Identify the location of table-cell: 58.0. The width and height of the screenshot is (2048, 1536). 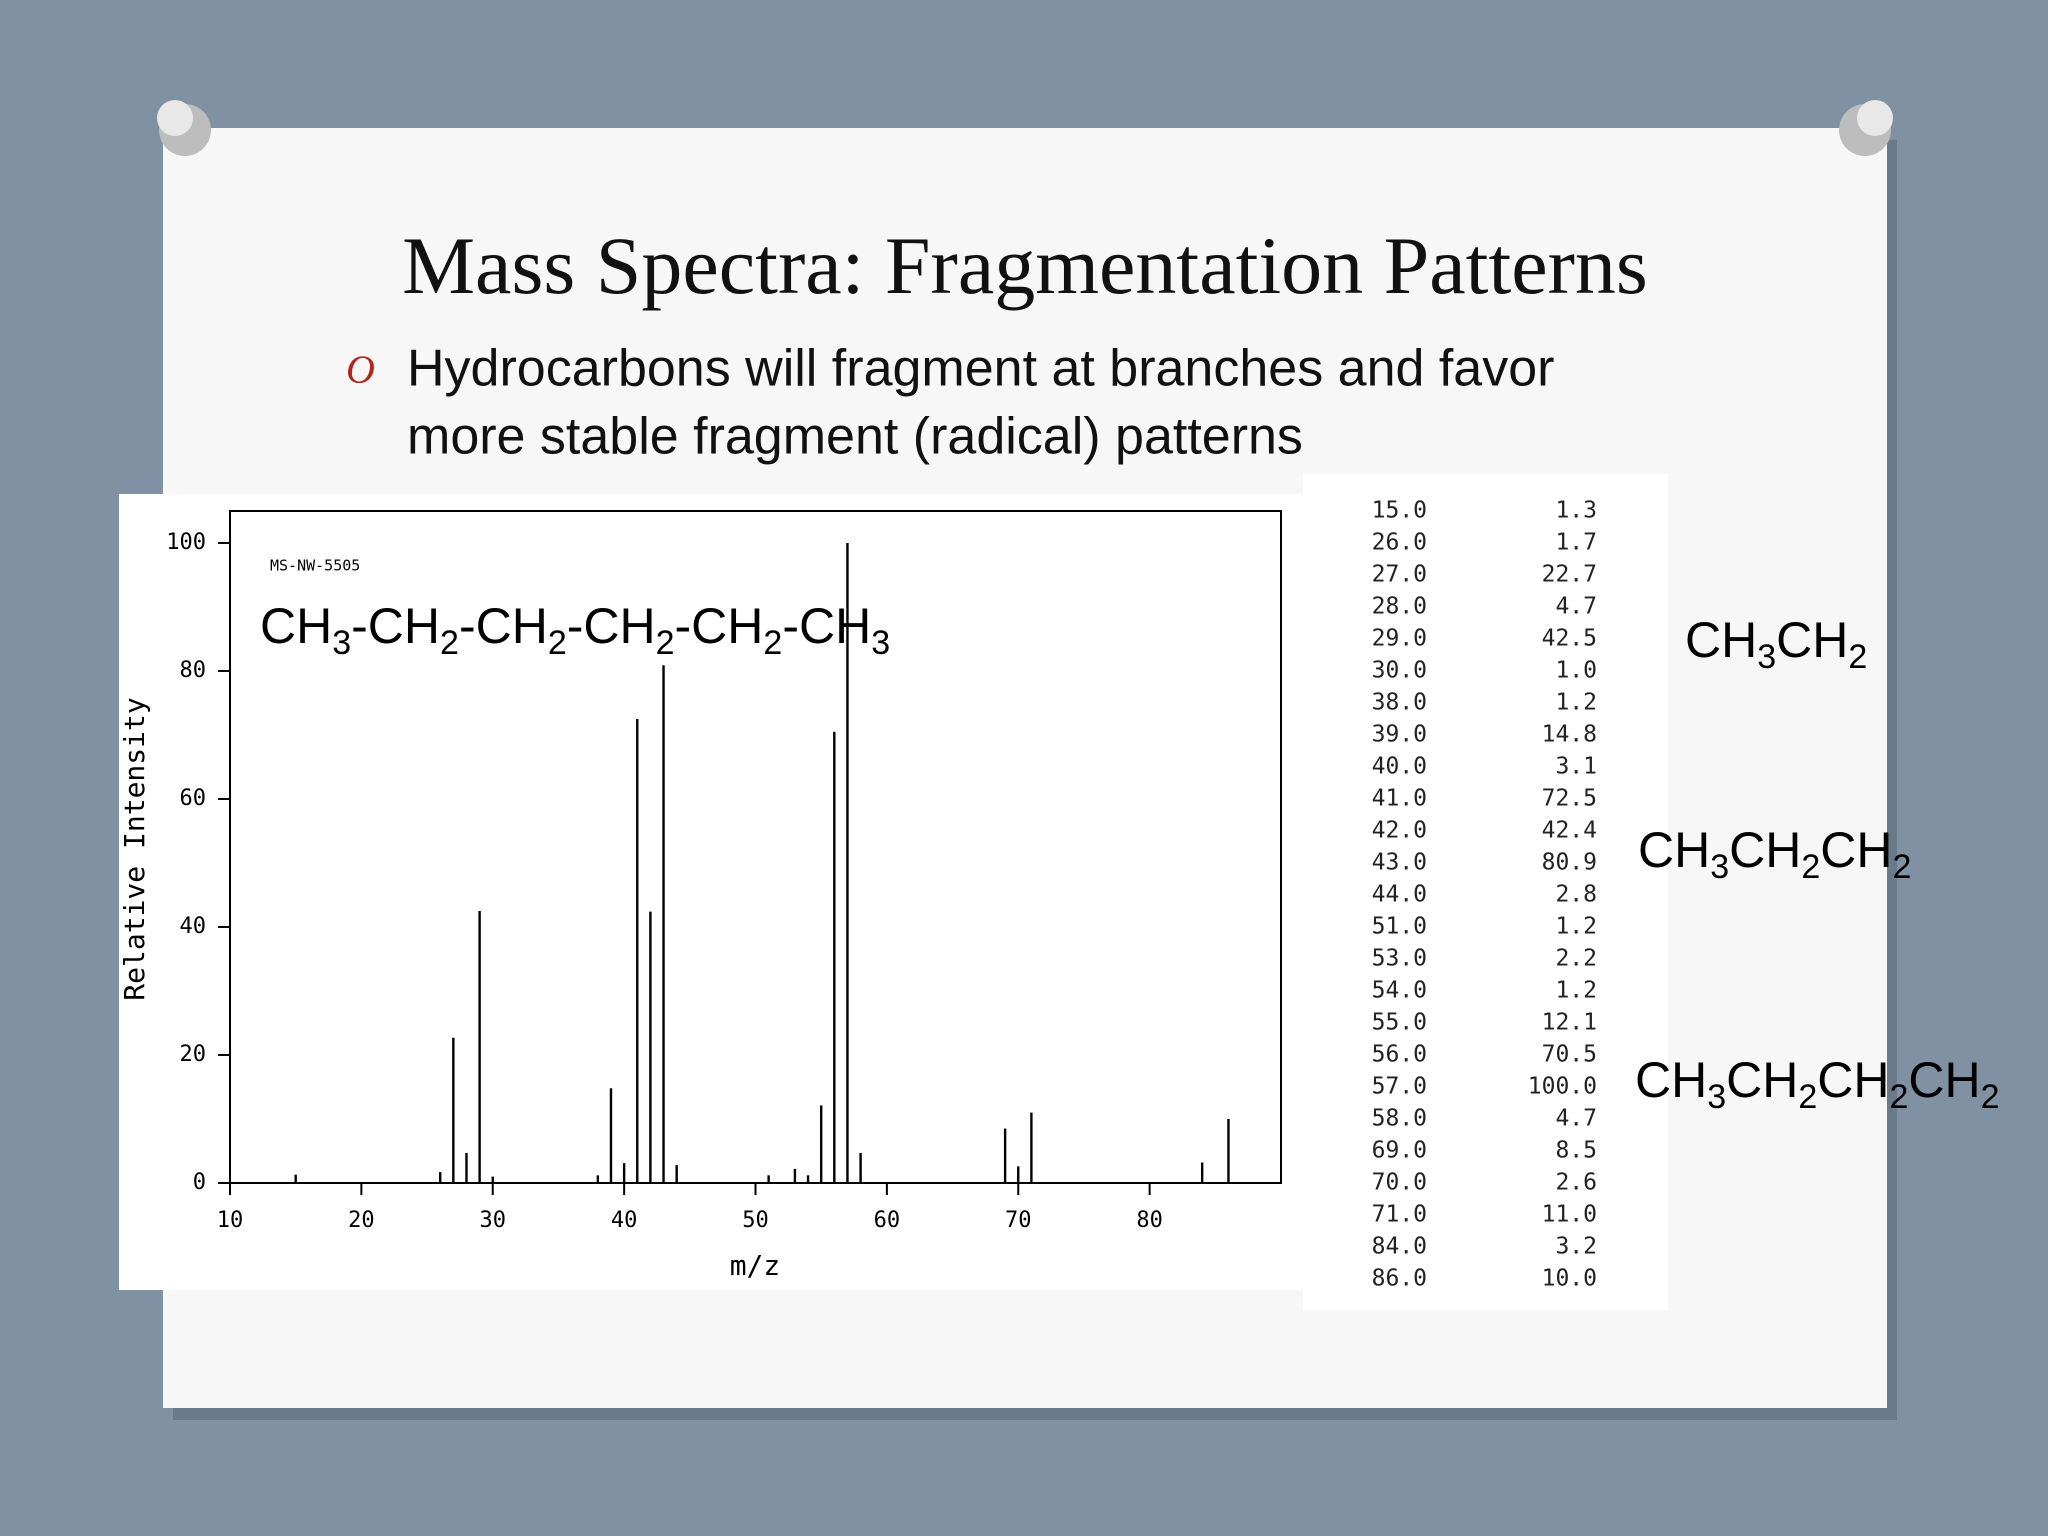
(1399, 1119).